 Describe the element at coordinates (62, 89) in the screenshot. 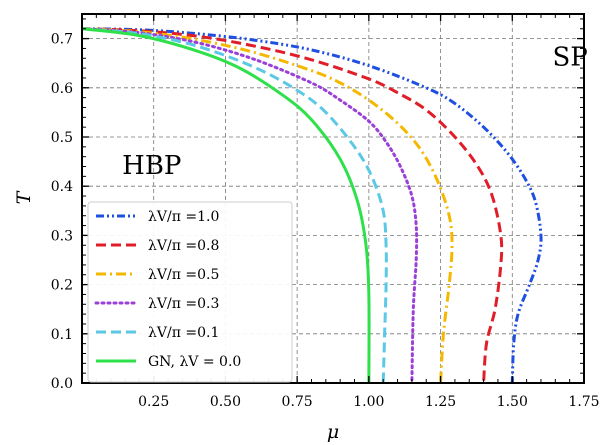

I see `y-tick-label: 0.6` at that location.